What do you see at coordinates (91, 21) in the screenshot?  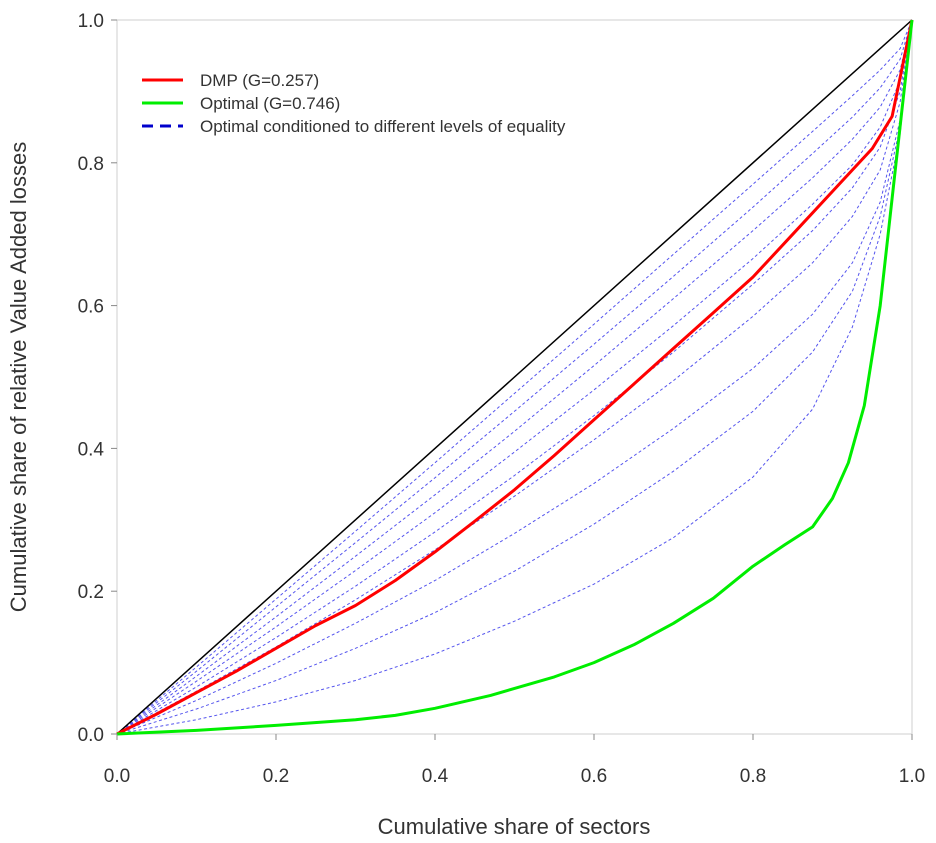 I see `y-tick-label: 1.0` at bounding box center [91, 21].